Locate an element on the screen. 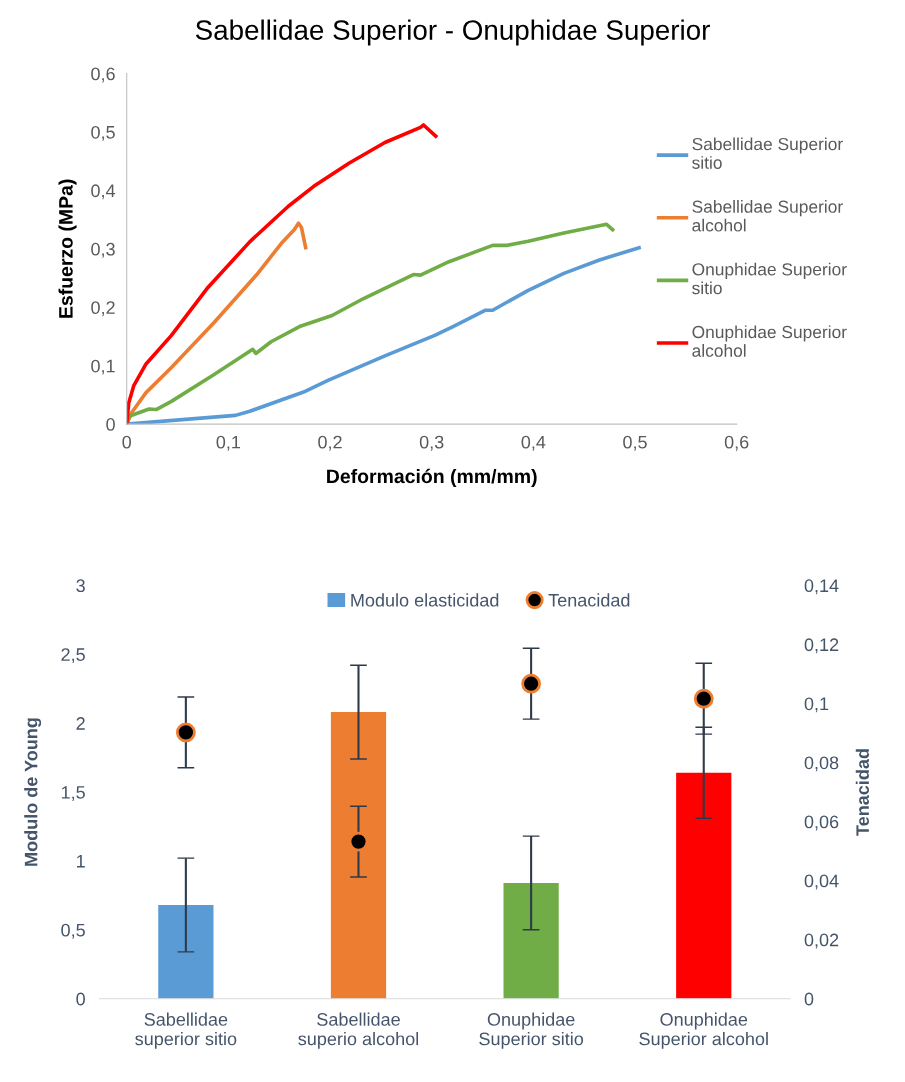 This screenshot has height=1082, width=905. x-tick-label: Onuphidae Superior alcohol is located at coordinates (703, 1030).